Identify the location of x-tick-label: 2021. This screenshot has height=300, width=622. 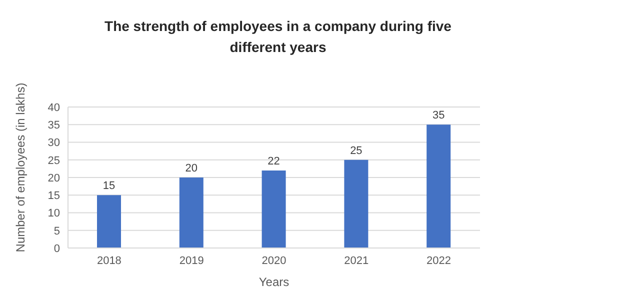
(356, 260).